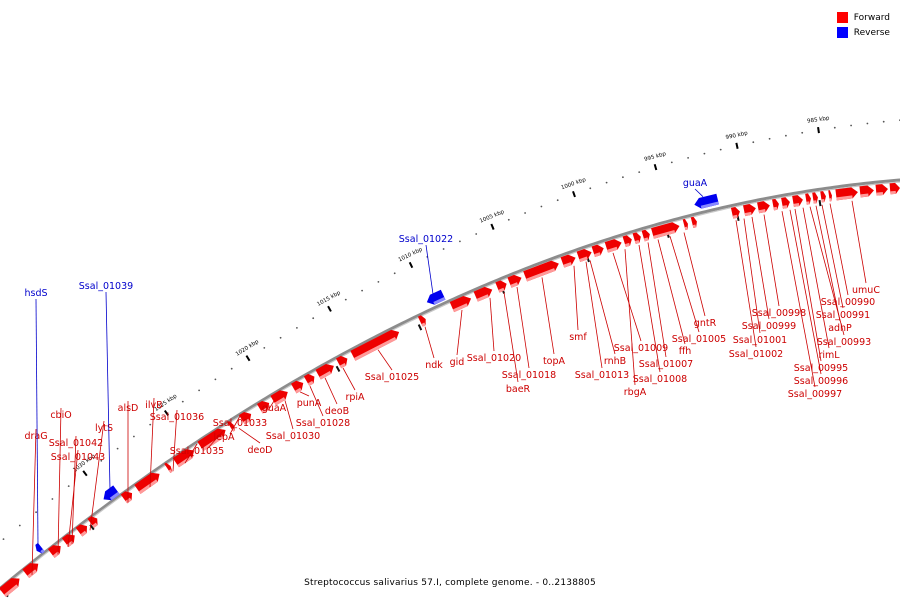  Describe the element at coordinates (830, 200) in the screenshot. I see `forward-gene-46-shade` at that location.